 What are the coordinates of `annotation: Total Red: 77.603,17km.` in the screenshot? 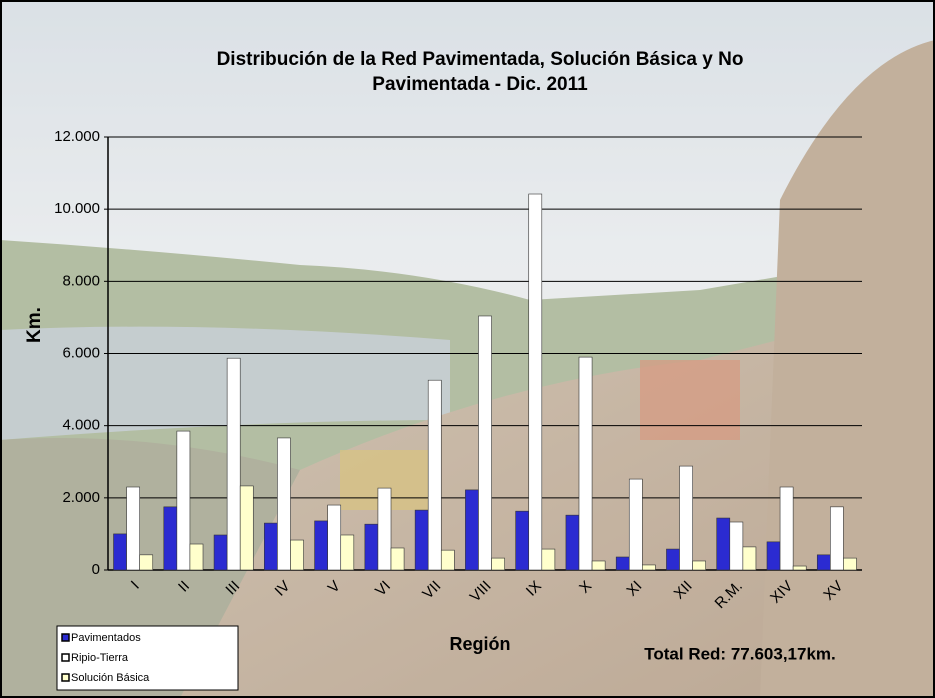 It's located at (740, 653).